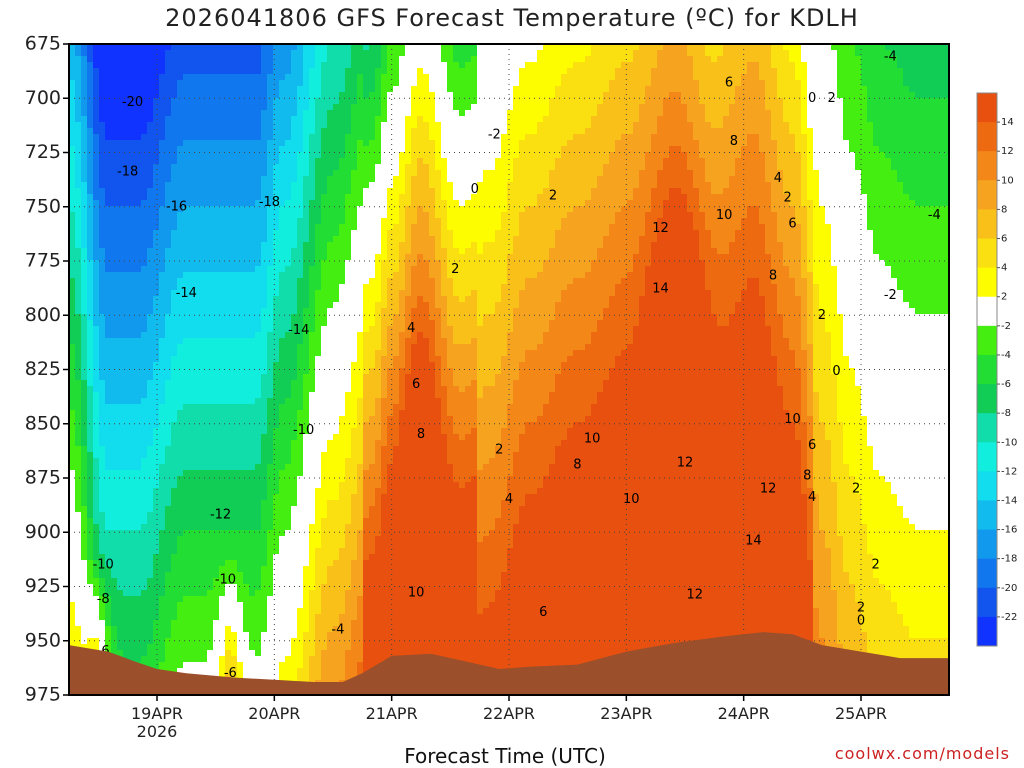 The height and width of the screenshot is (768, 1024). I want to click on x-axis-label: Forecast Time (UTC), so click(505, 756).